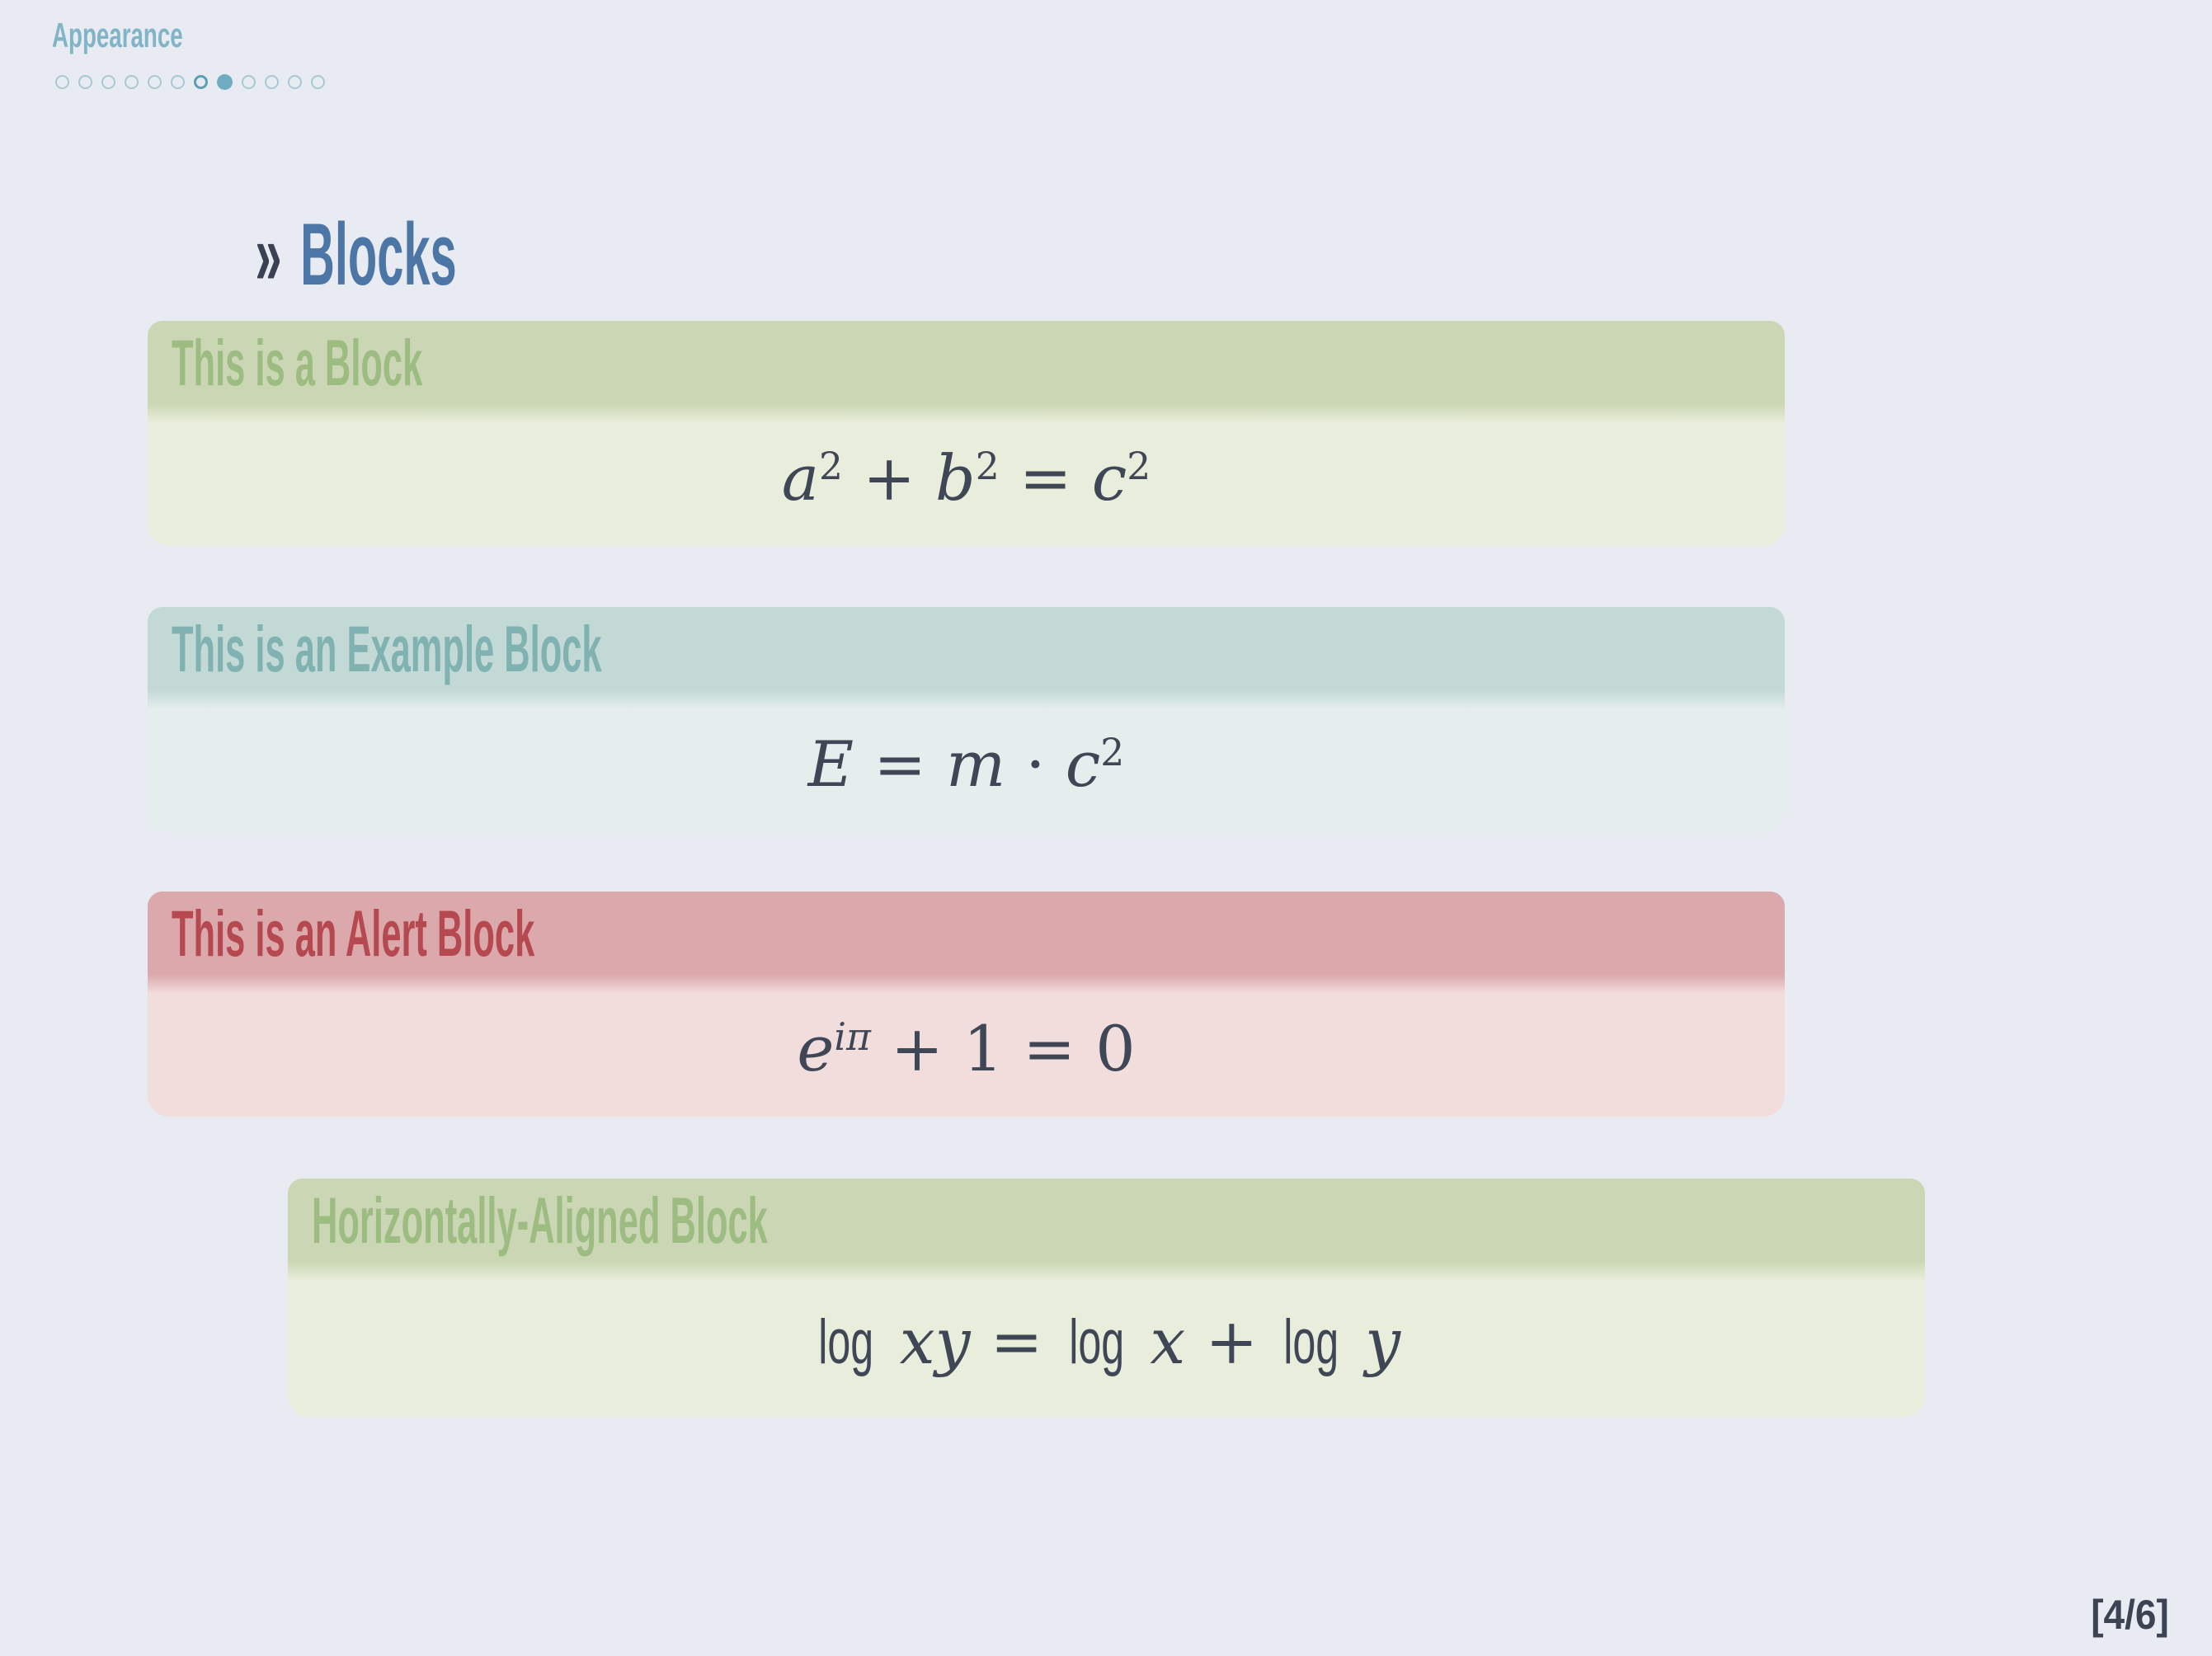  Describe the element at coordinates (966, 648) in the screenshot. I see `block-header: This is an Example Block` at that location.